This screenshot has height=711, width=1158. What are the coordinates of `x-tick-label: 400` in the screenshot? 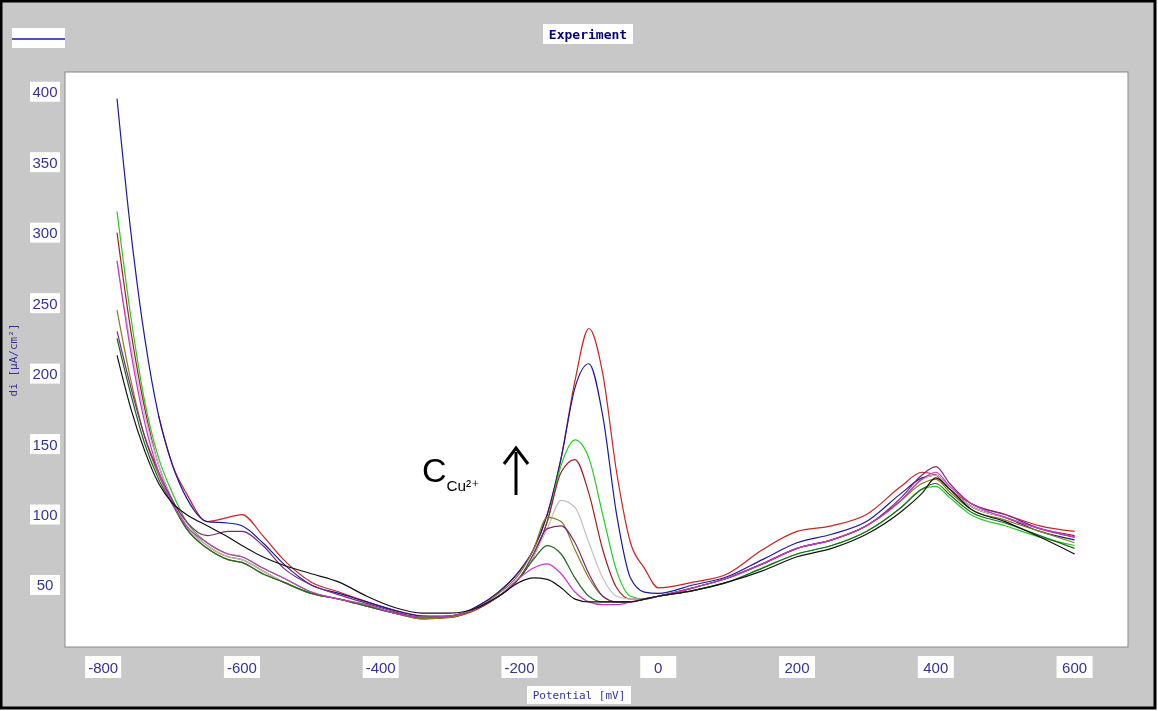 It's located at (936, 667).